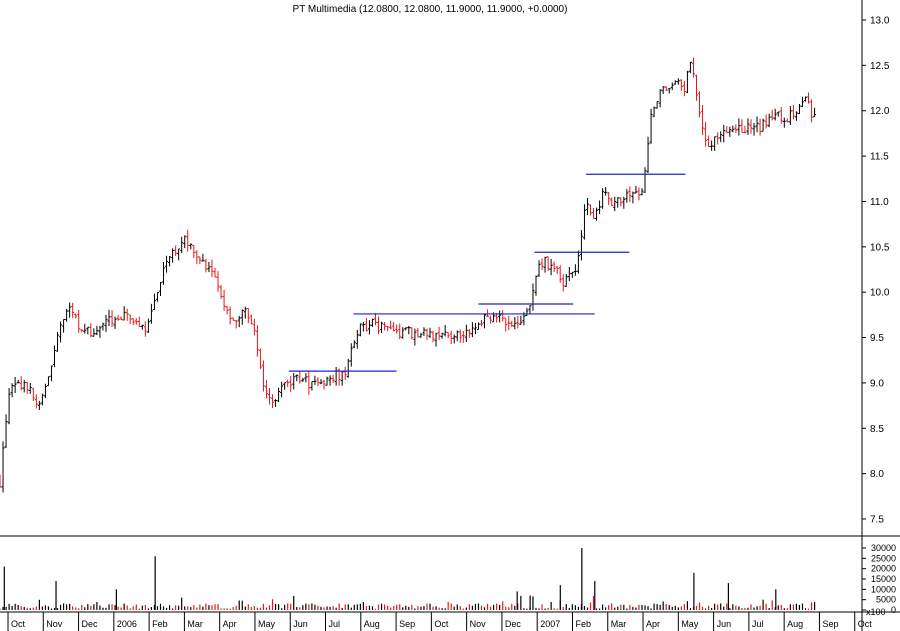 This screenshot has width=900, height=631. What do you see at coordinates (879, 157) in the screenshot?
I see `price-tick-label: 11.5` at bounding box center [879, 157].